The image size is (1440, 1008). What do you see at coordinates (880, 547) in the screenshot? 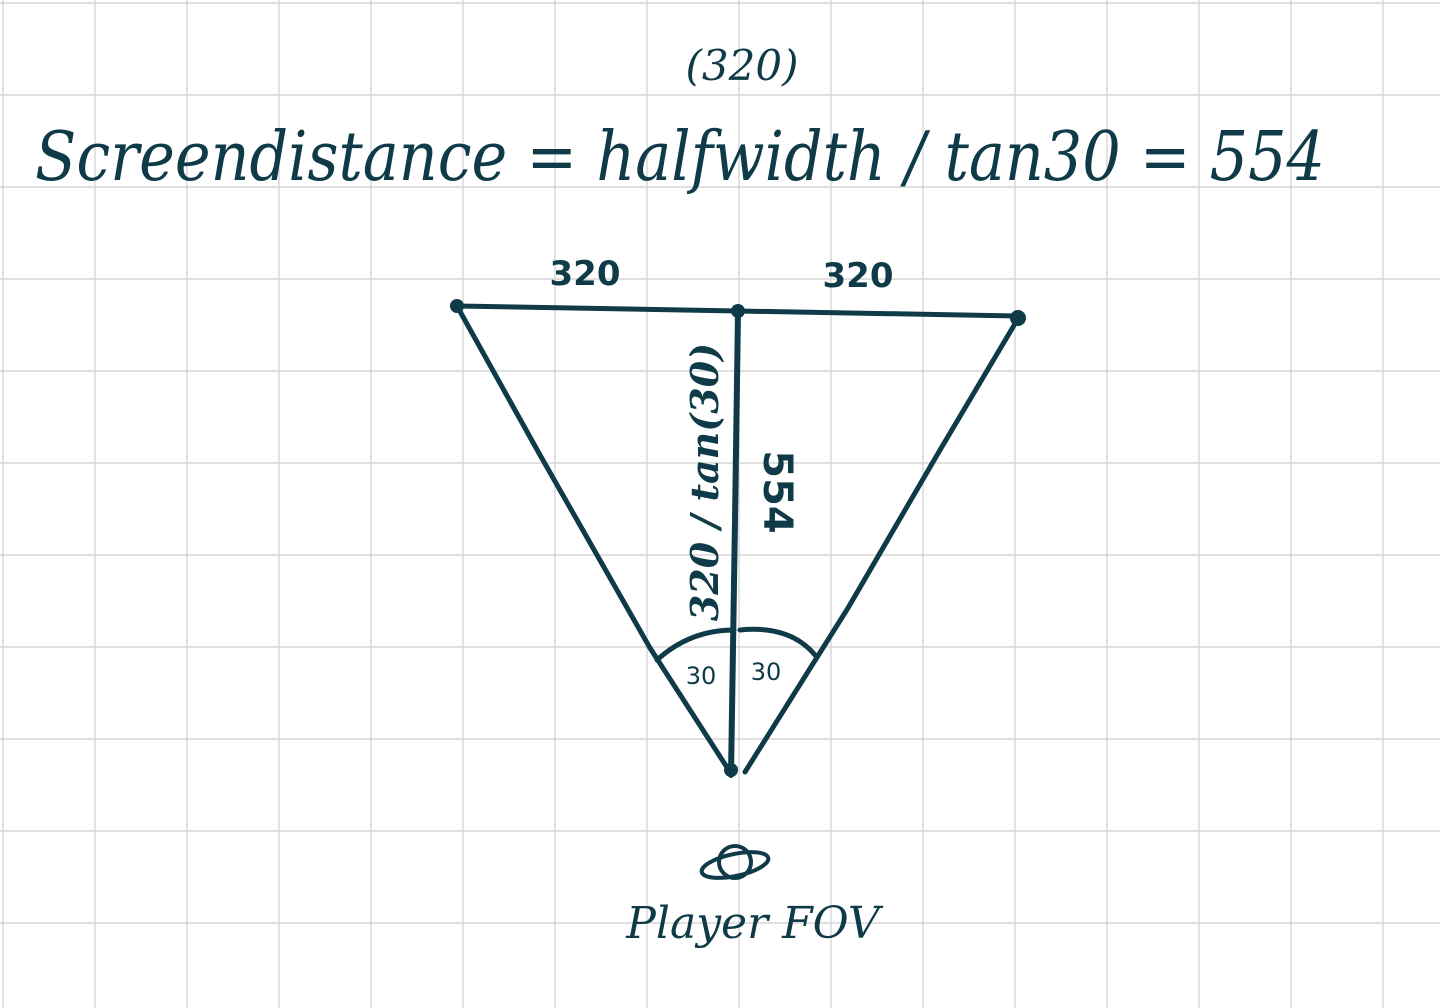
I see `right-ray` at bounding box center [880, 547].